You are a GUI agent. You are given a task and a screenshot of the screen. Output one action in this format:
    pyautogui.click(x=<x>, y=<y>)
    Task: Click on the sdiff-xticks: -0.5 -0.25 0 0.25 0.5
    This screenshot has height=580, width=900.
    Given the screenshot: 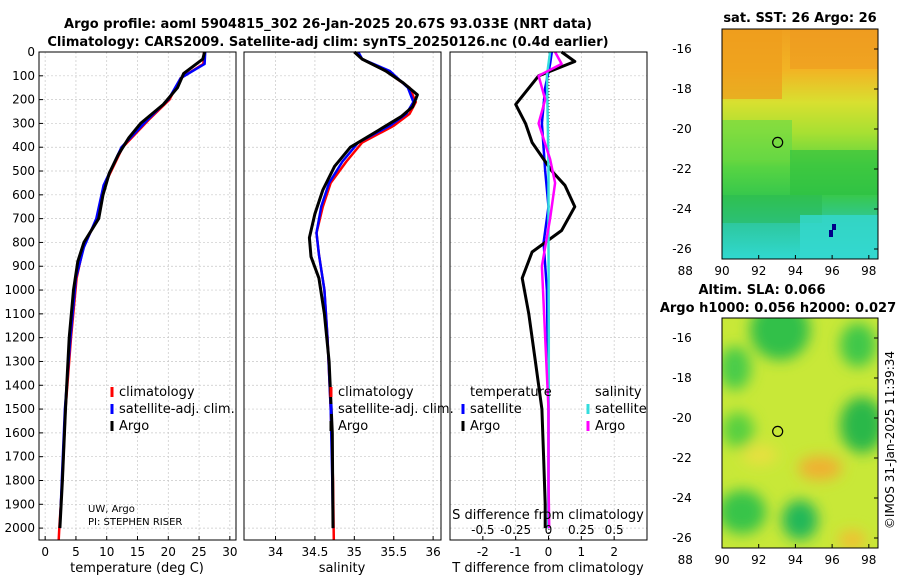 What is the action you would take?
    pyautogui.click(x=547, y=530)
    